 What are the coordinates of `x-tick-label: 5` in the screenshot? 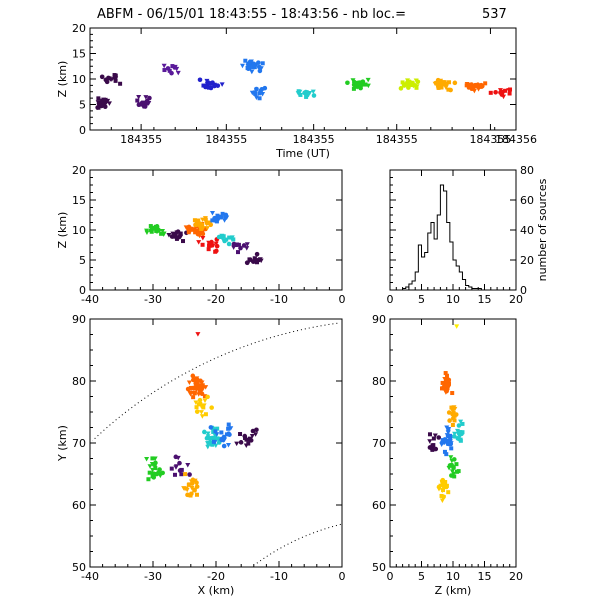 It's located at (421, 299).